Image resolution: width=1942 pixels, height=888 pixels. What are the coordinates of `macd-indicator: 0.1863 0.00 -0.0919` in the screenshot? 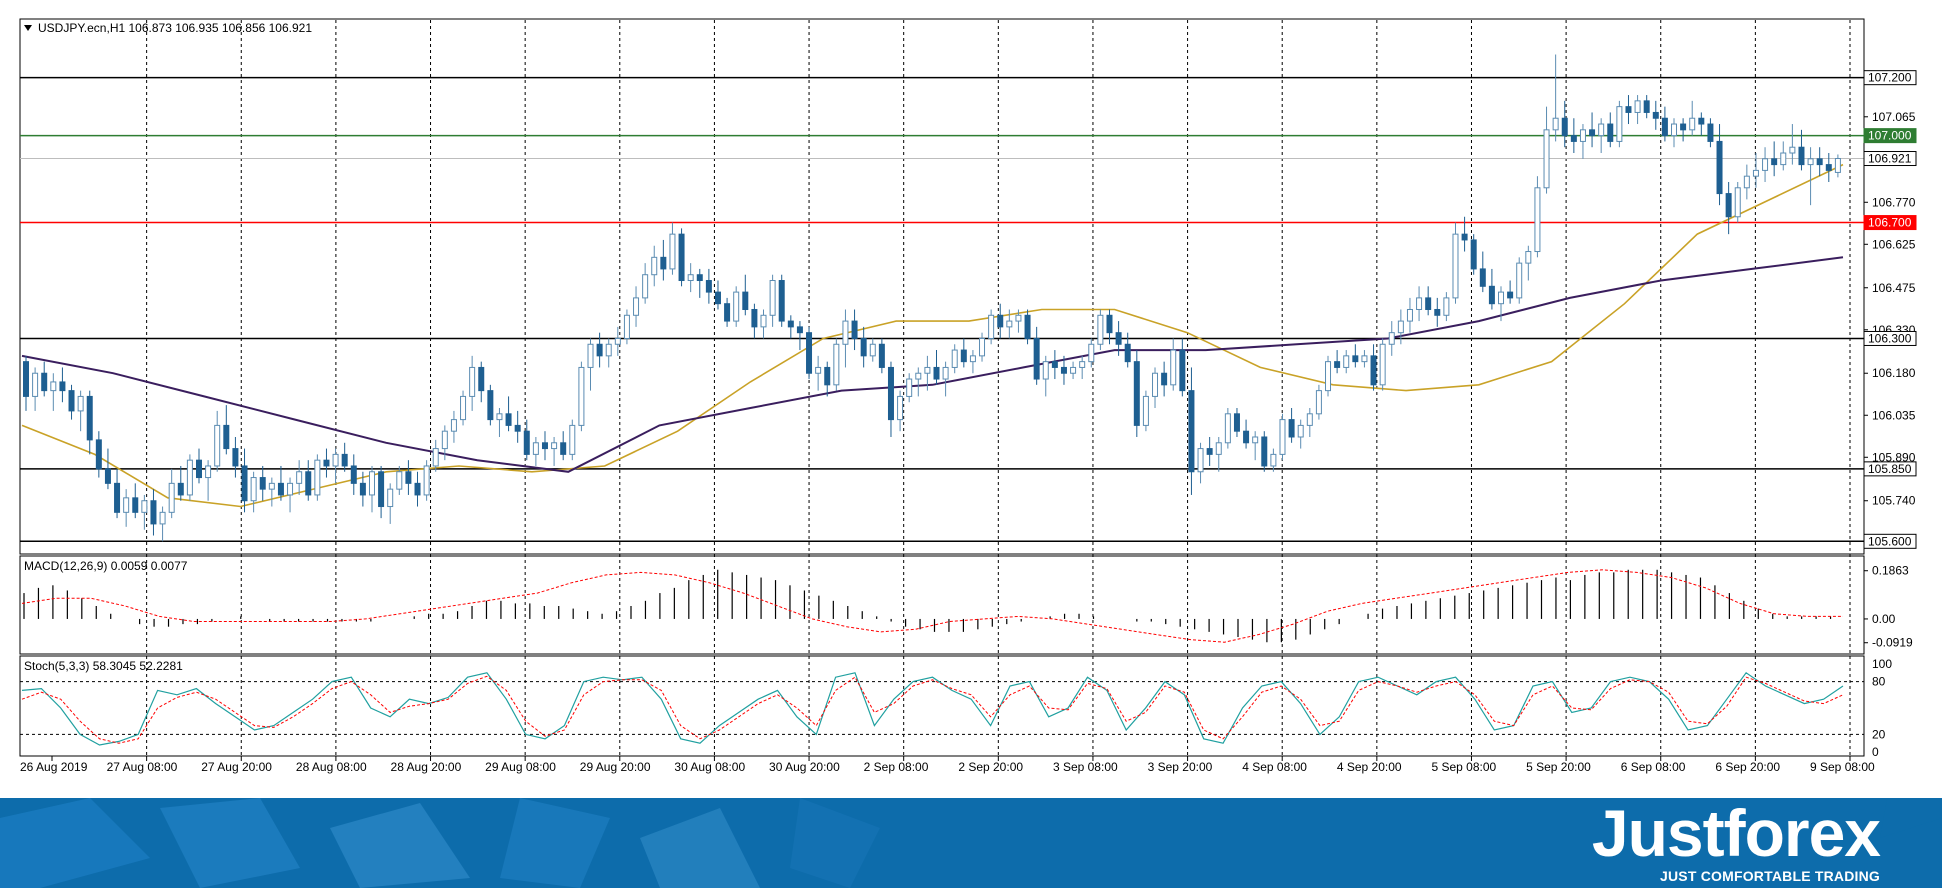 It's located at (967, 607).